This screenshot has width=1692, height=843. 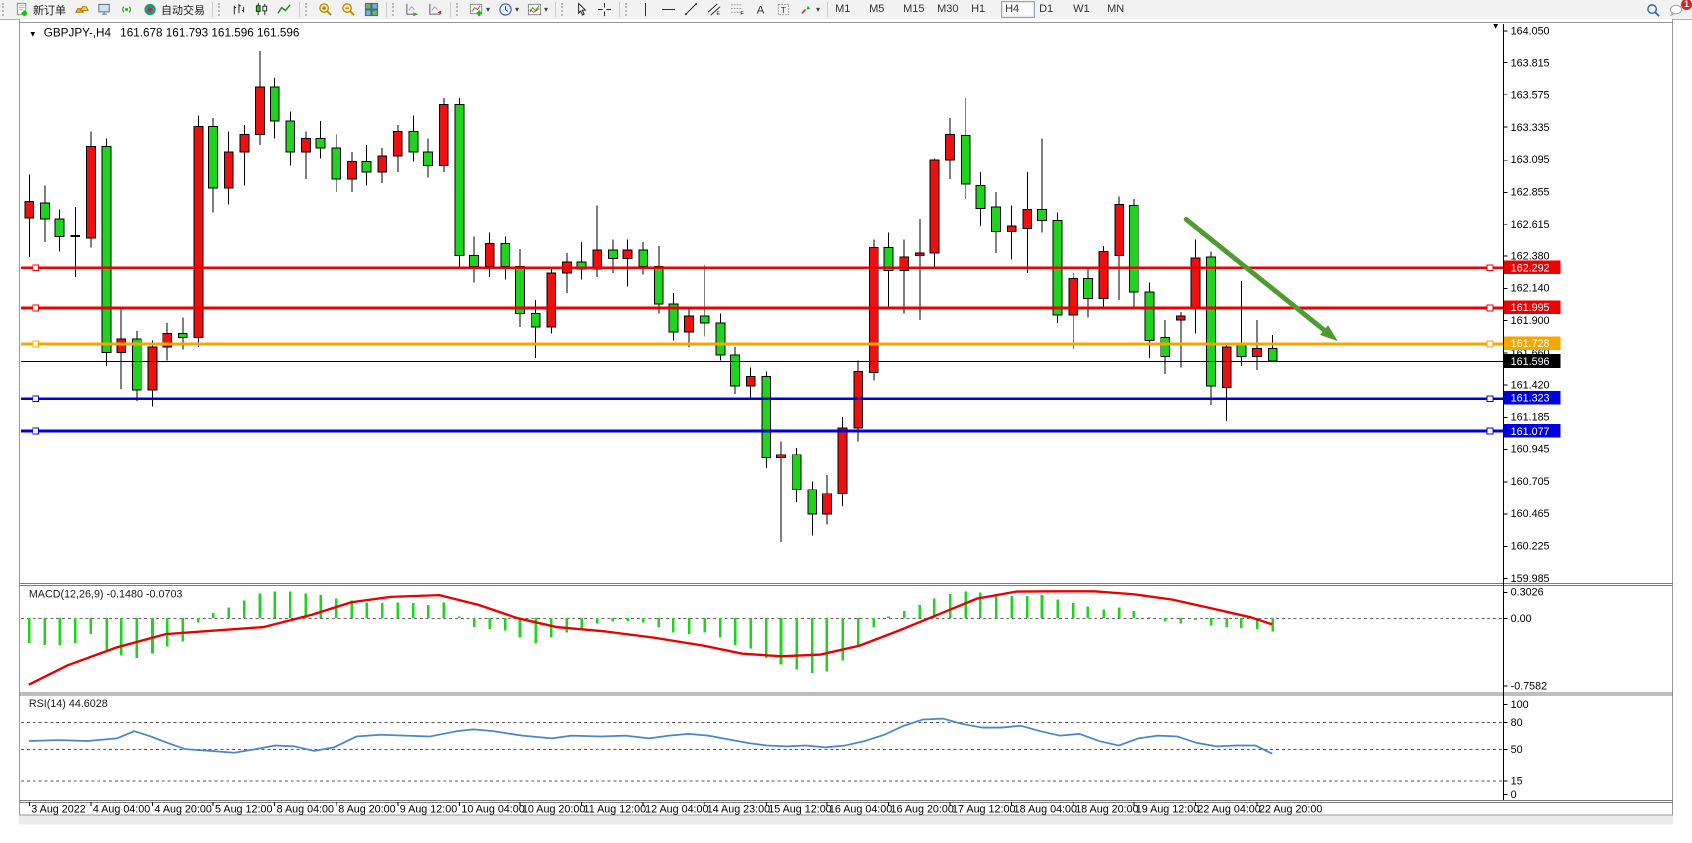 I want to click on doc-plus-icon, so click(x=22, y=9).